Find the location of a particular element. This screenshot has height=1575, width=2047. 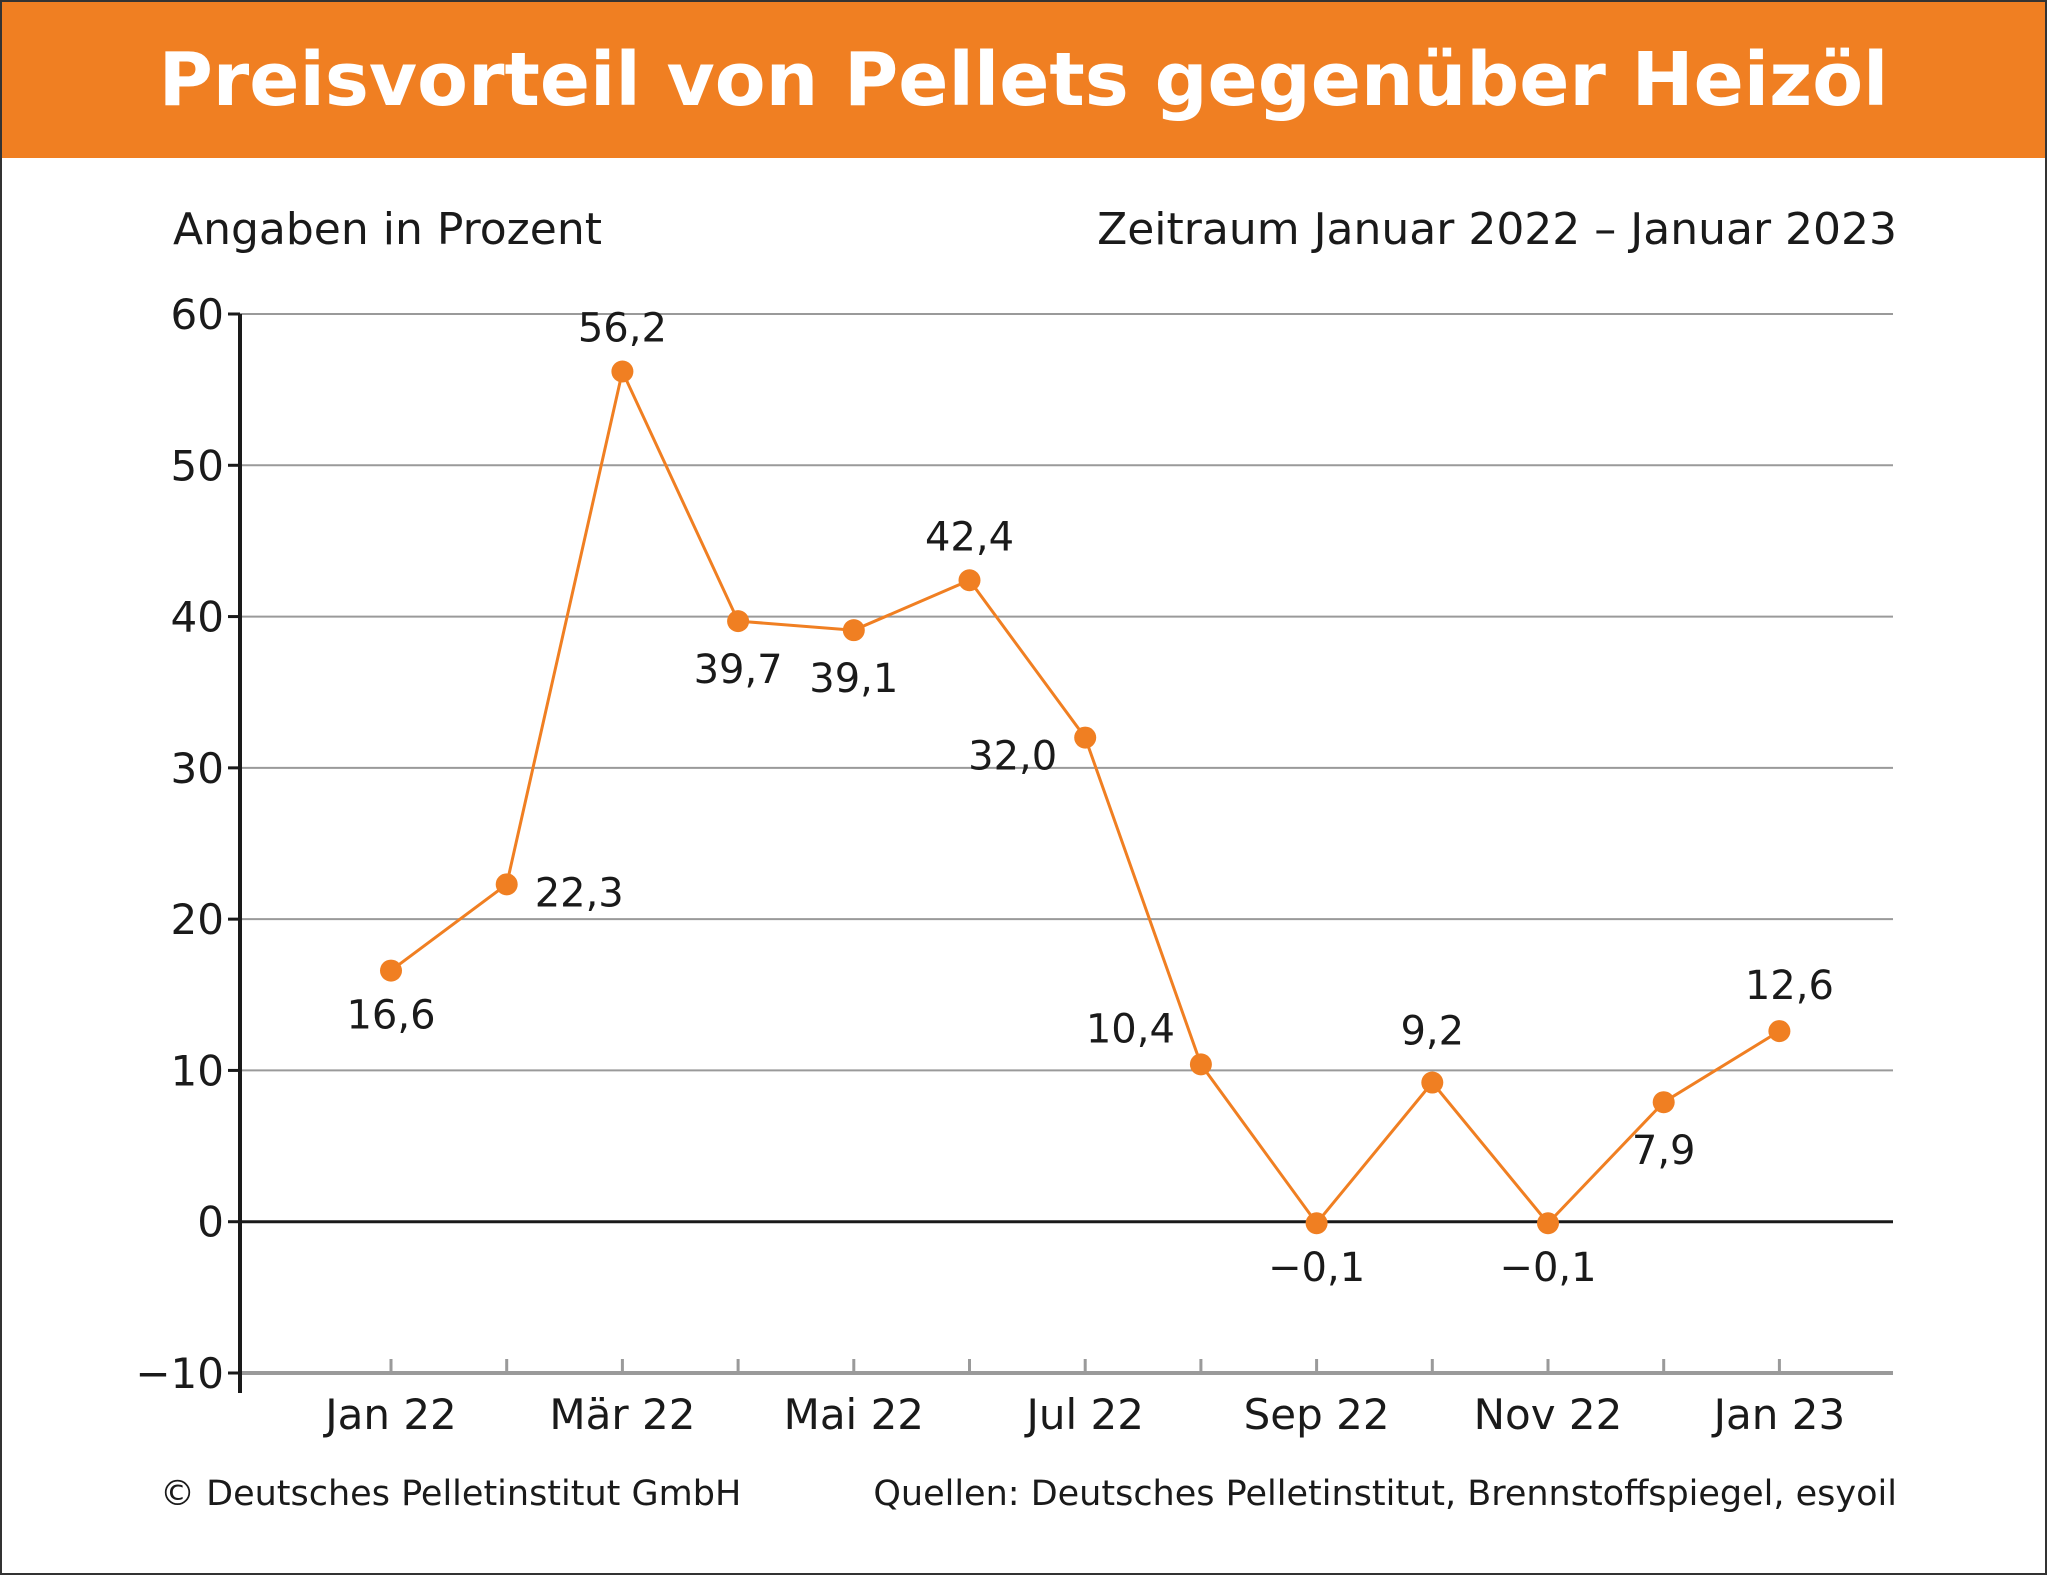

x-tick-label: Mär 22 is located at coordinates (622, 1414).